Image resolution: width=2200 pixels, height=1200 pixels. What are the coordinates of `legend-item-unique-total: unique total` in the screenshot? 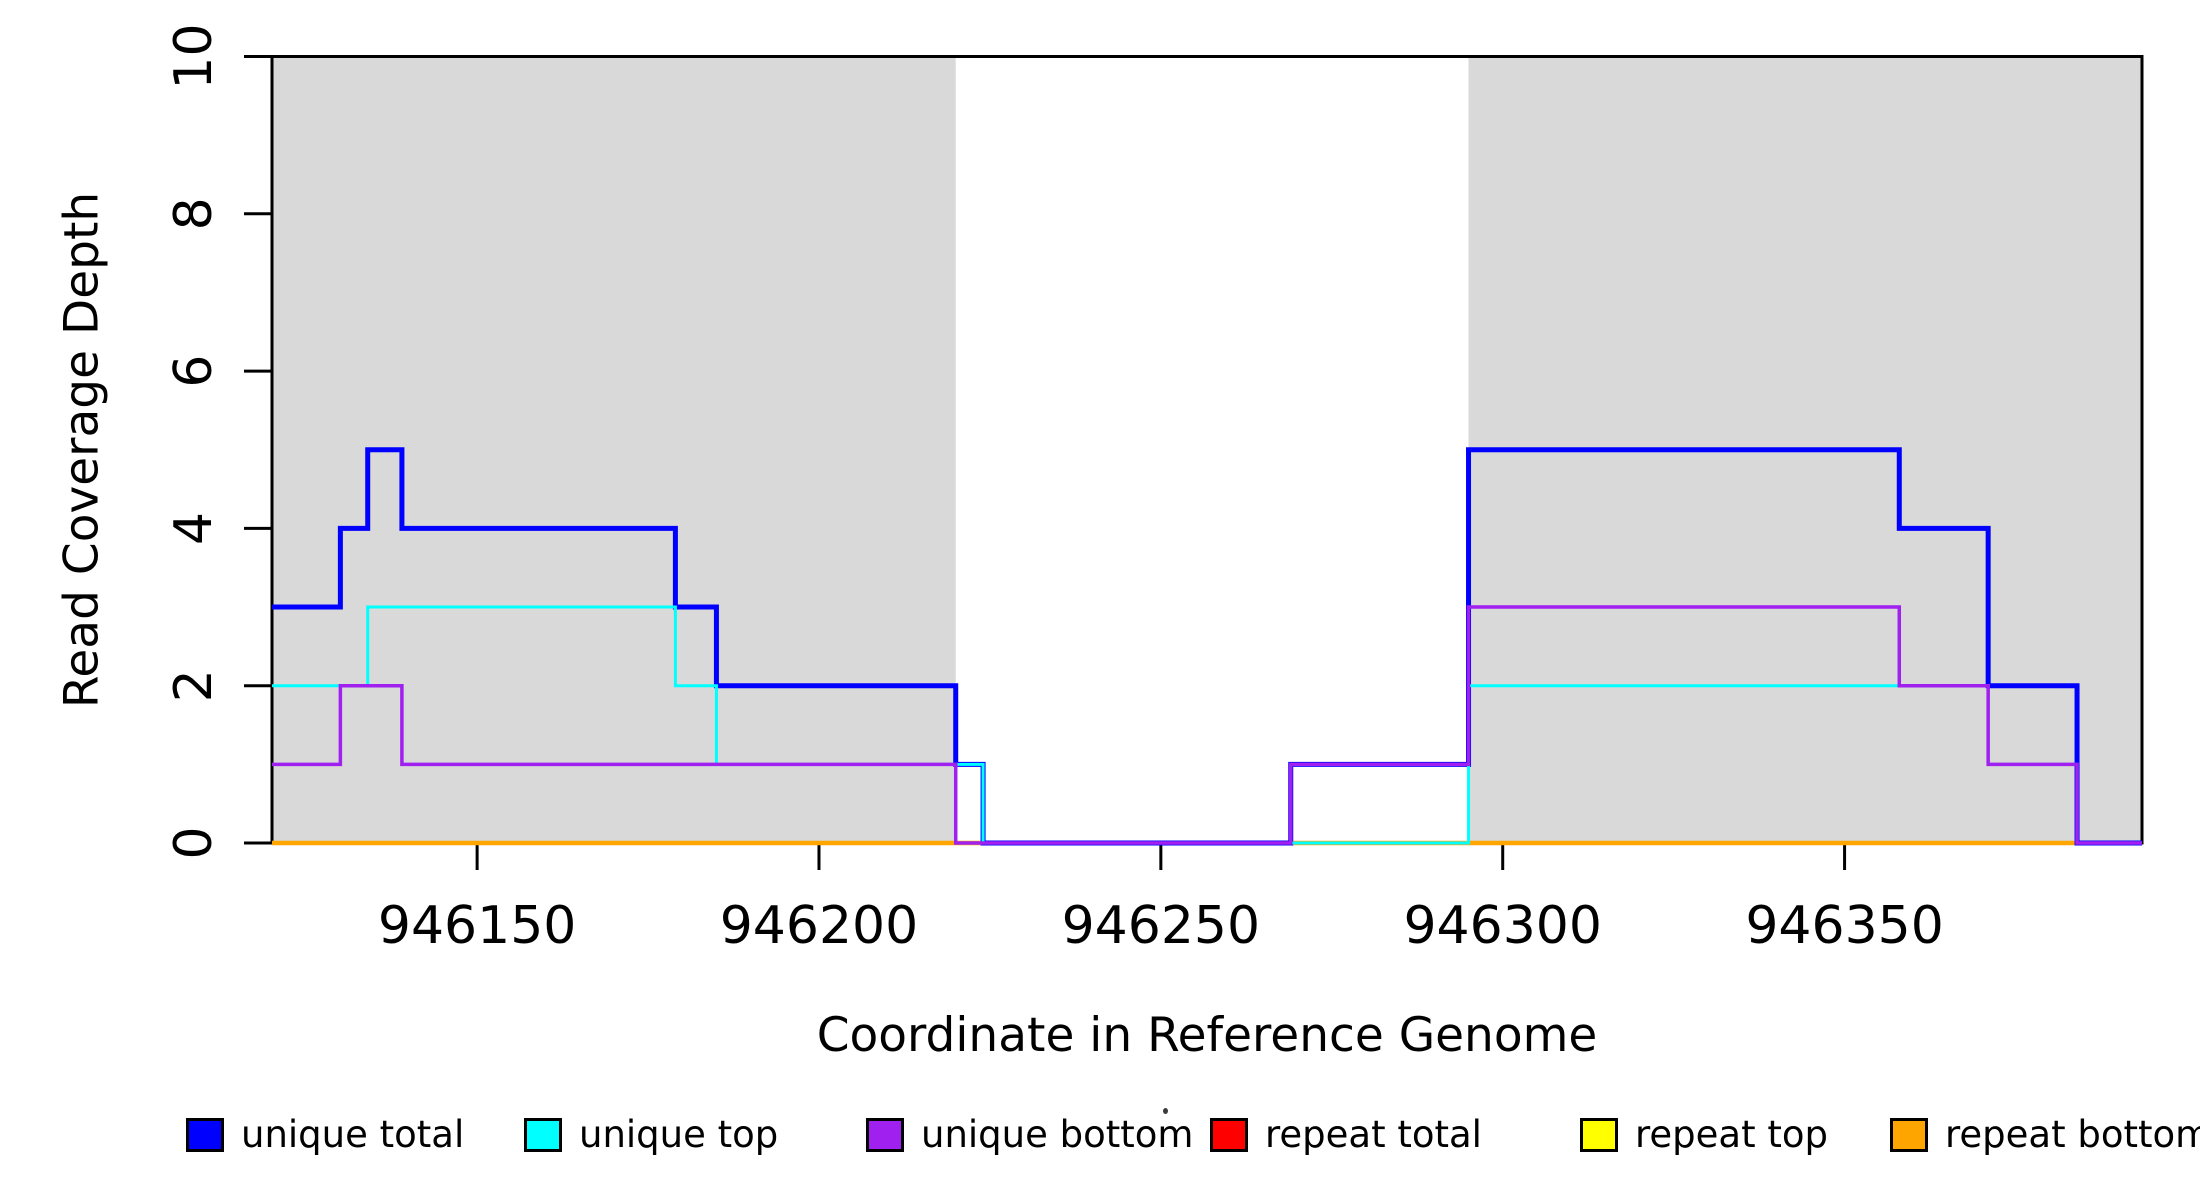 It's located at (325, 1135).